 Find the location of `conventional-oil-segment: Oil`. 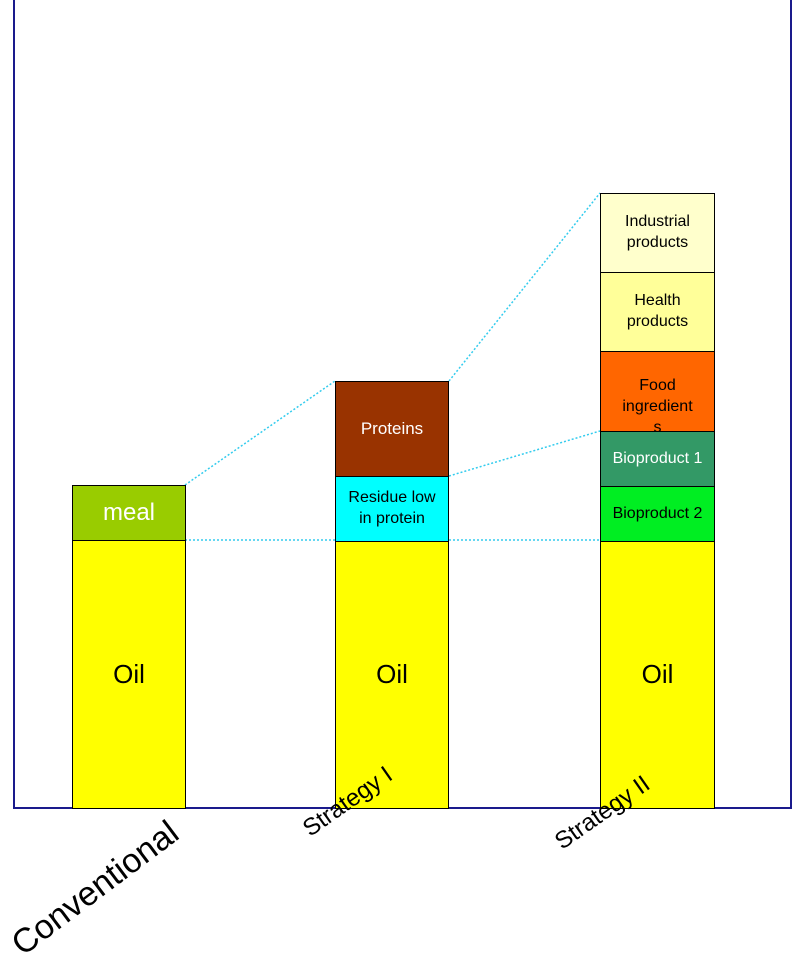

conventional-oil-segment: Oil is located at coordinates (129, 674).